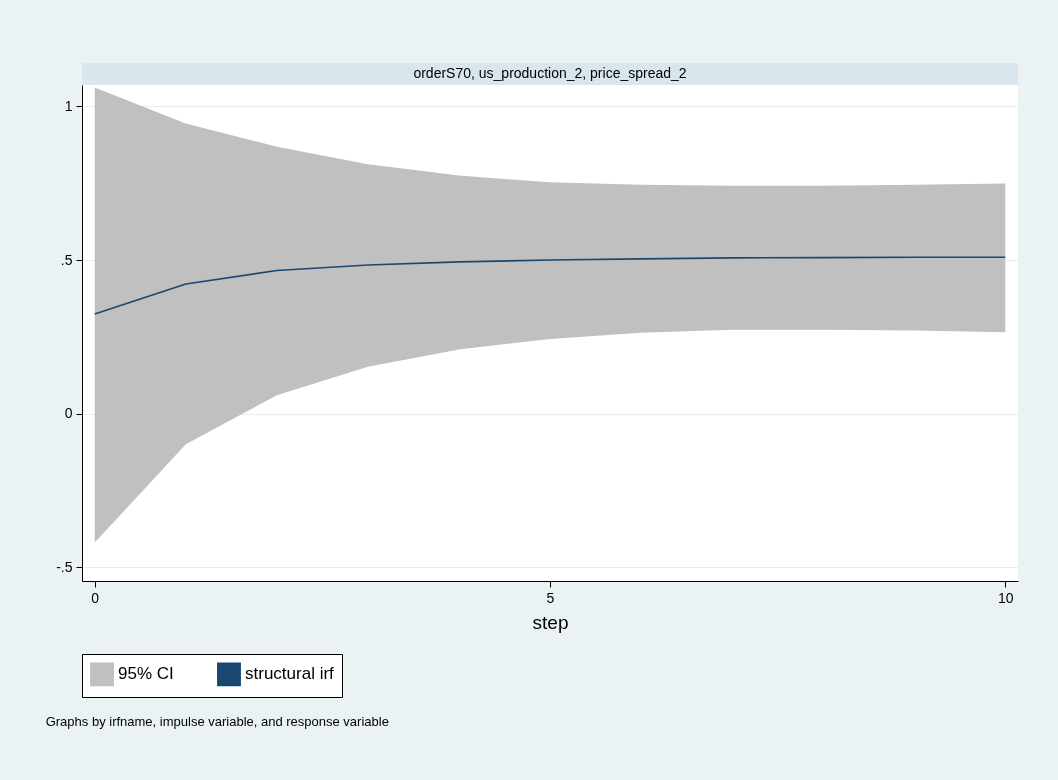 Image resolution: width=1058 pixels, height=780 pixels. I want to click on y-tick-label: .5, so click(66, 259).